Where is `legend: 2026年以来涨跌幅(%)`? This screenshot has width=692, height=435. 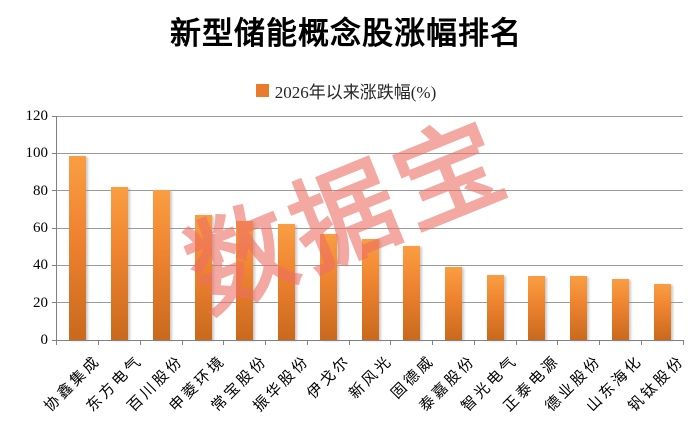 legend: 2026年以来涨跌幅(%) is located at coordinates (346, 90).